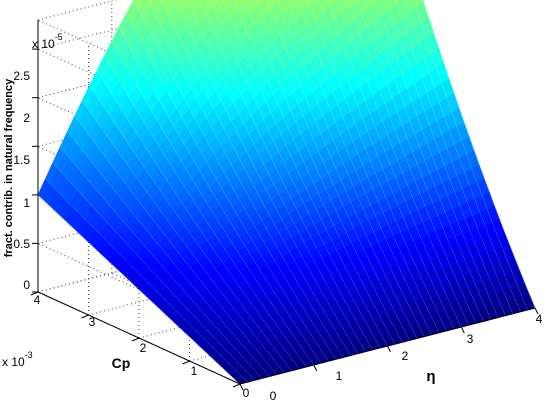 This screenshot has height=407, width=550. What do you see at coordinates (470, 339) in the screenshot?
I see `eta-tick-label: 3` at bounding box center [470, 339].